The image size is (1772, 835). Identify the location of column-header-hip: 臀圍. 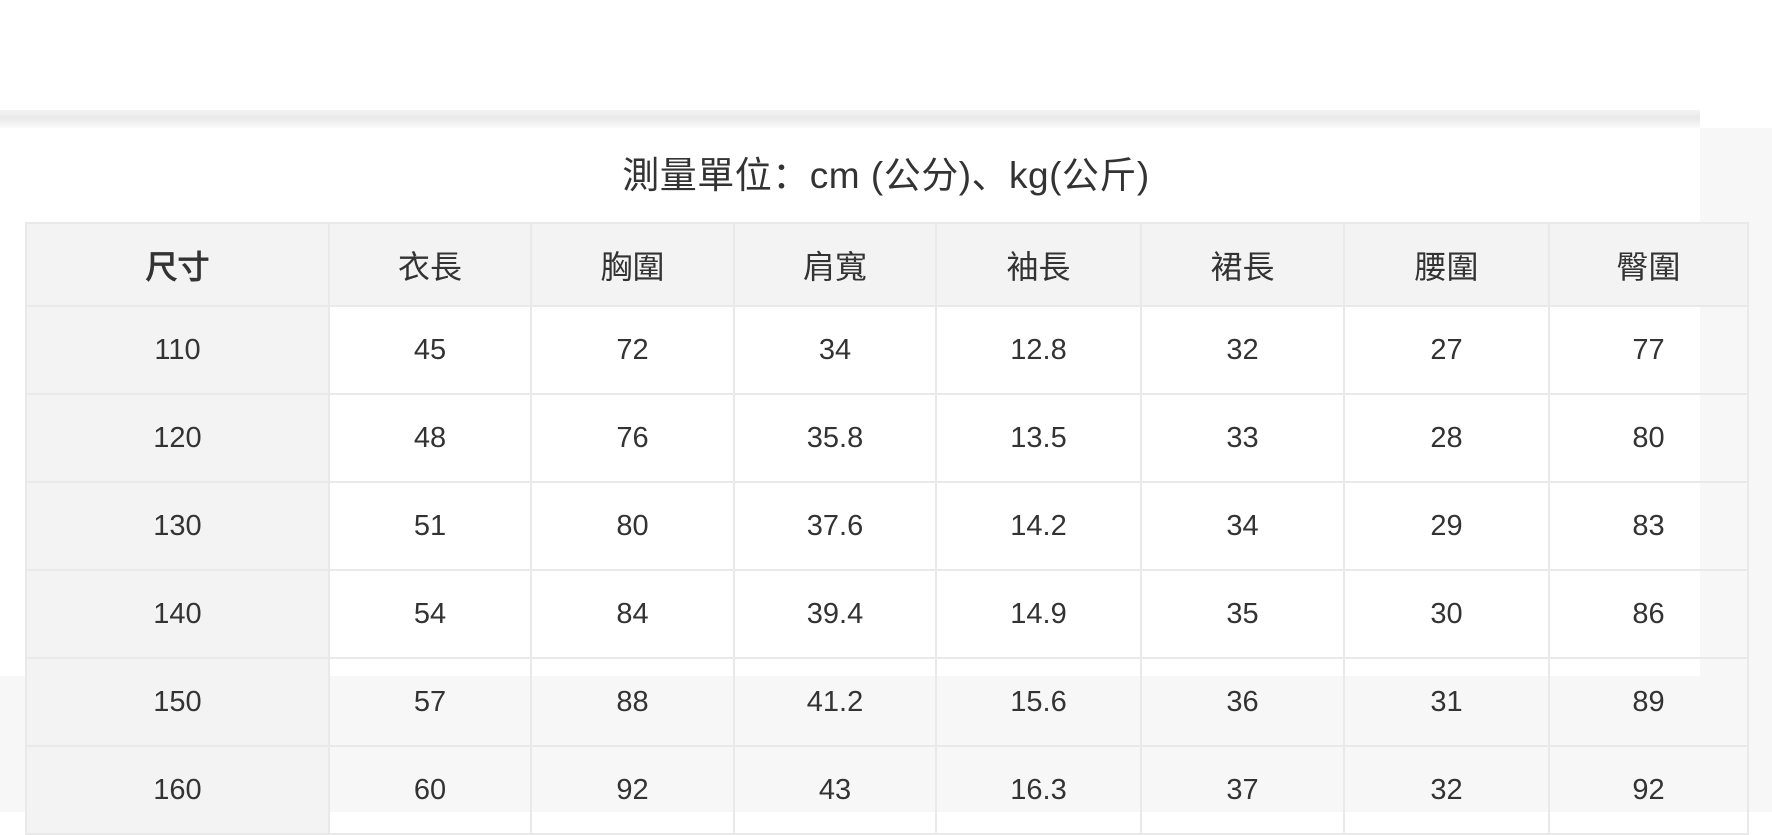
(1648, 264).